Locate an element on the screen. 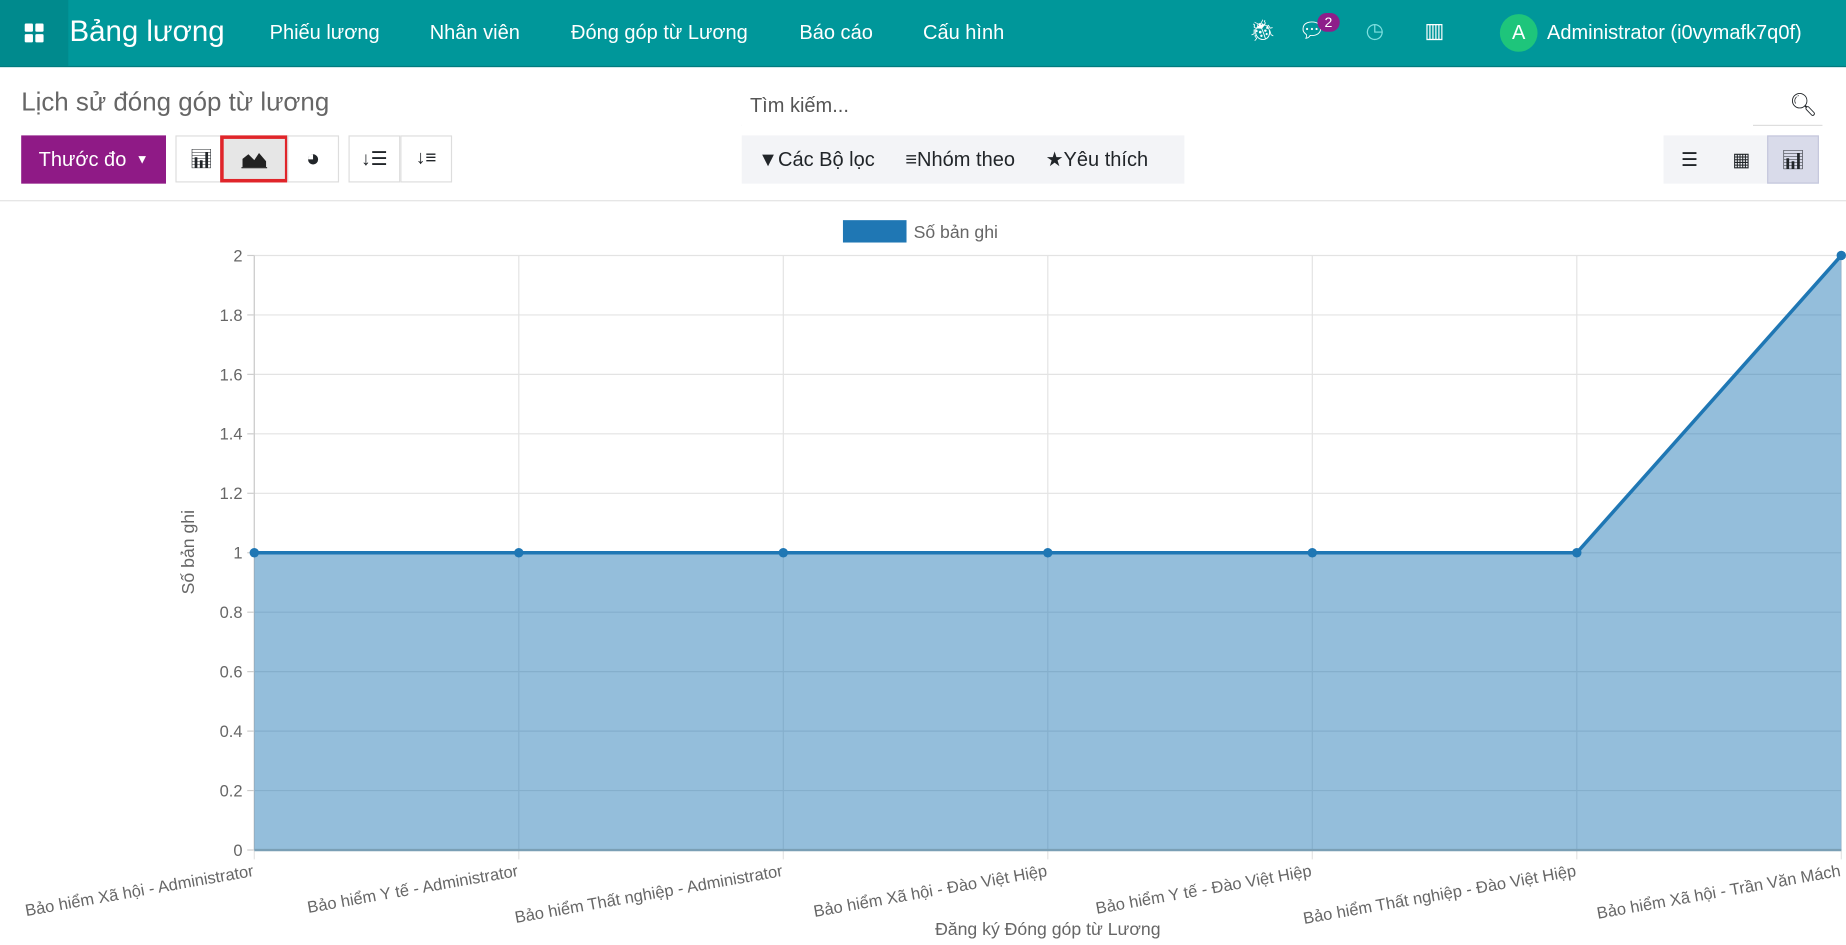 This screenshot has width=1846, height=945. search-options: ▼Các Bộ lọc ≡Nhóm theo ★Yêu thích is located at coordinates (963, 159).